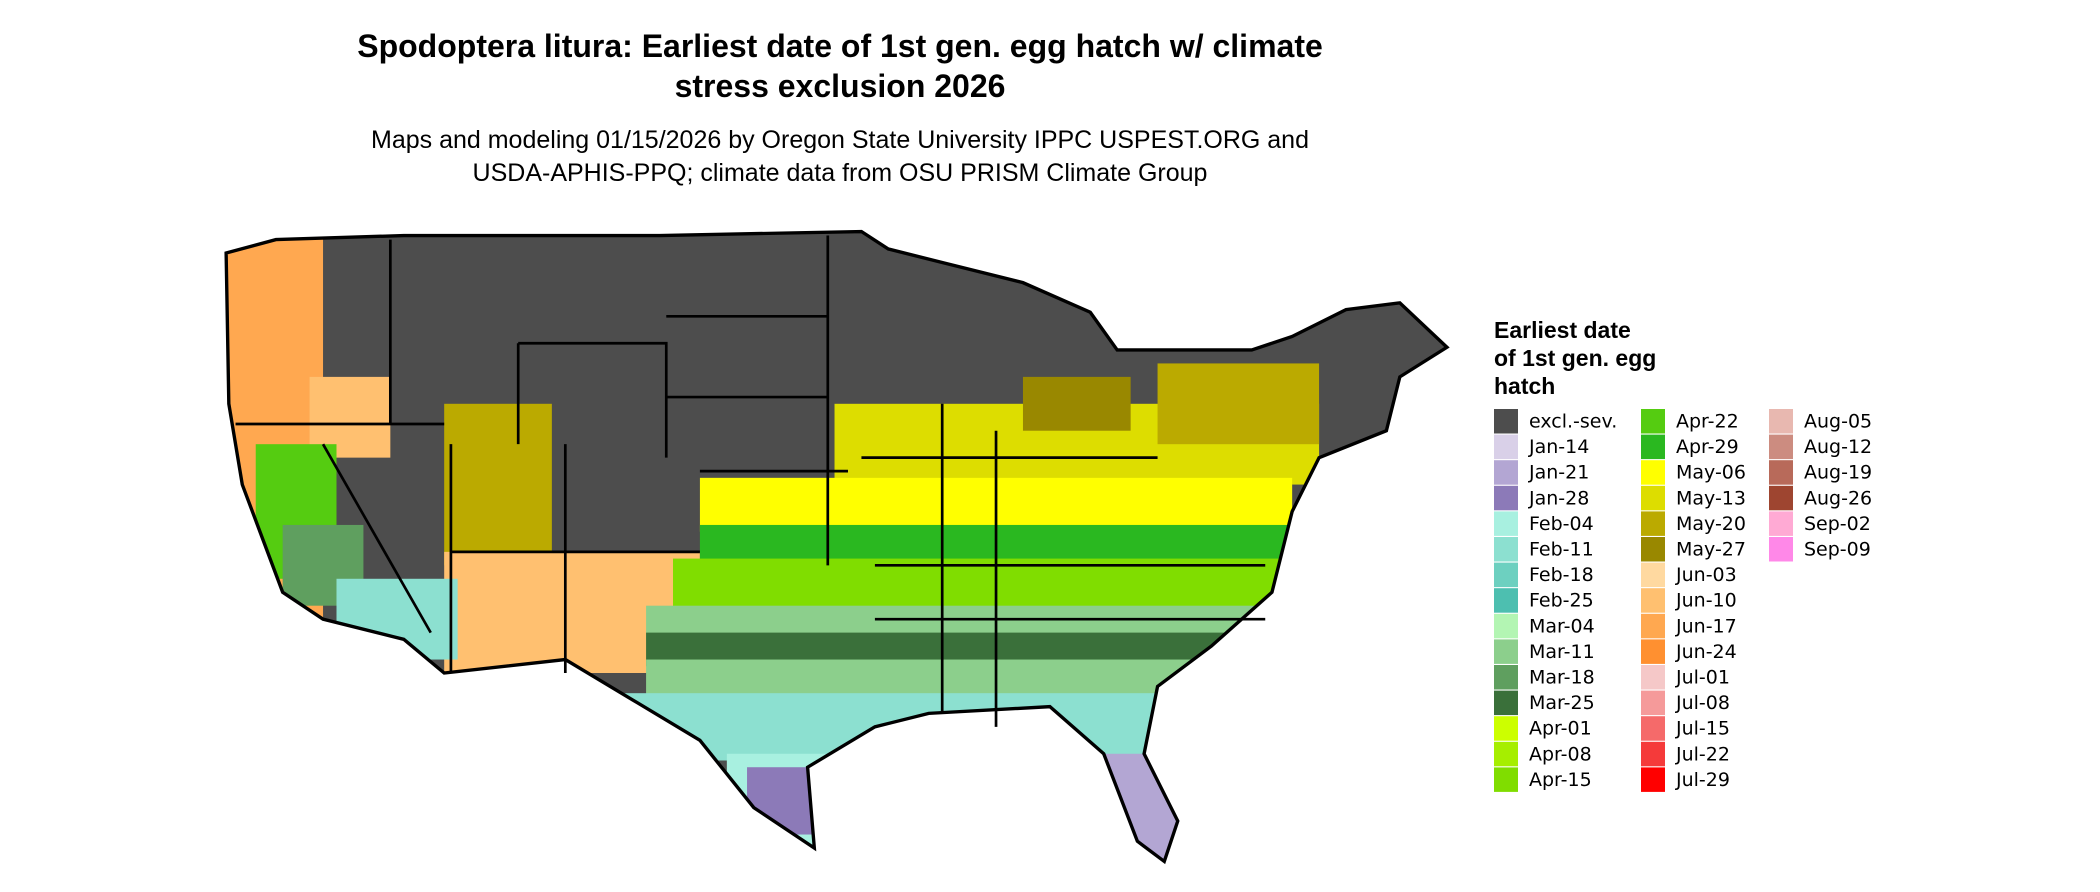 The image size is (2100, 892). What do you see at coordinates (1707, 422) in the screenshot?
I see `legend-label: Apr-22` at bounding box center [1707, 422].